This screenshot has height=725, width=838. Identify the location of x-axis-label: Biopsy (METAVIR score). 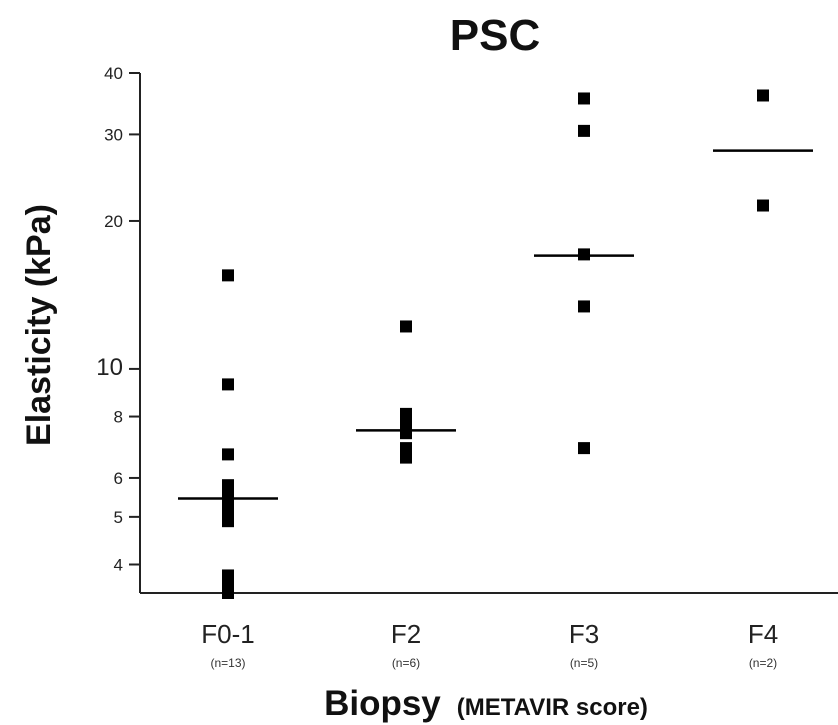
(486, 703).